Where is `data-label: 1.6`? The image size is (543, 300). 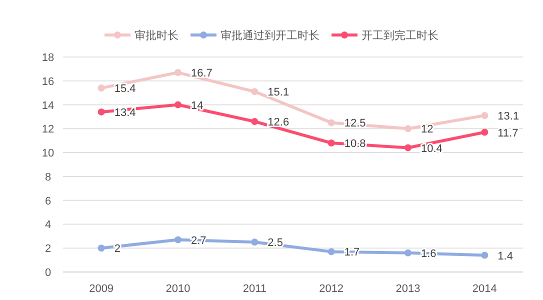
data-label: 1.6 is located at coordinates (428, 254).